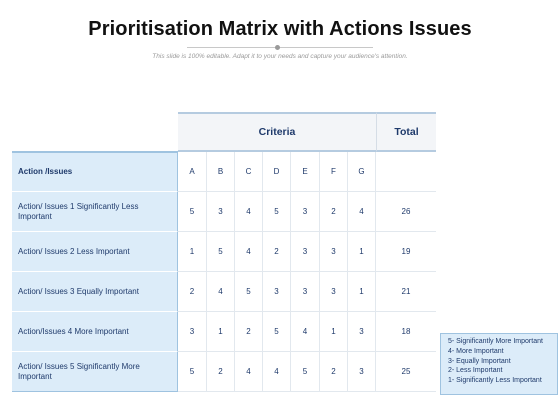 The image size is (560, 420). I want to click on row-label: Action/ Issues 2 Less Important, so click(95, 252).